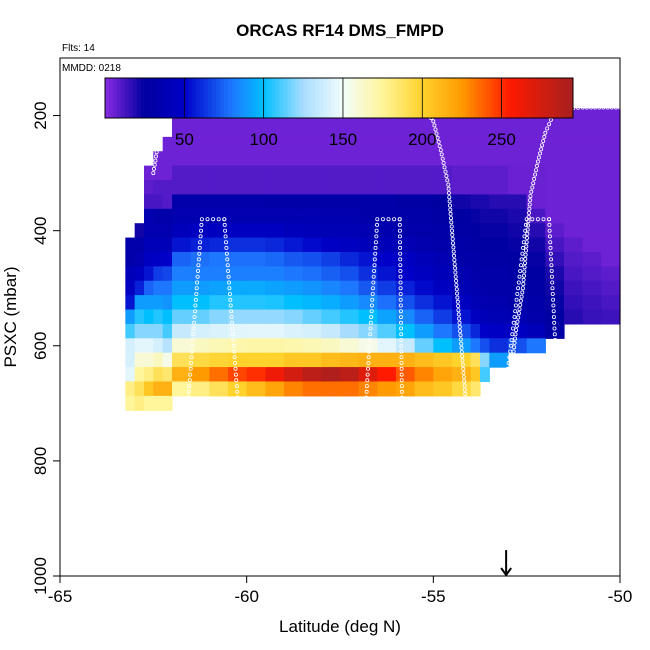 This screenshot has width=650, height=650. I want to click on y-tick-label: 200, so click(40, 115).